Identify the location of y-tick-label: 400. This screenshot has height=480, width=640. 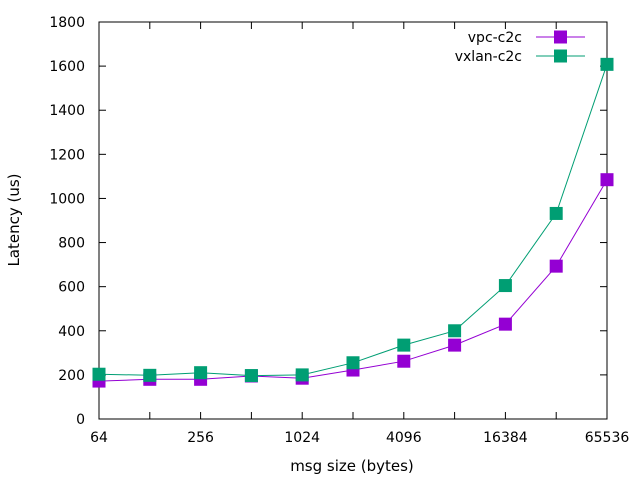
(71, 332).